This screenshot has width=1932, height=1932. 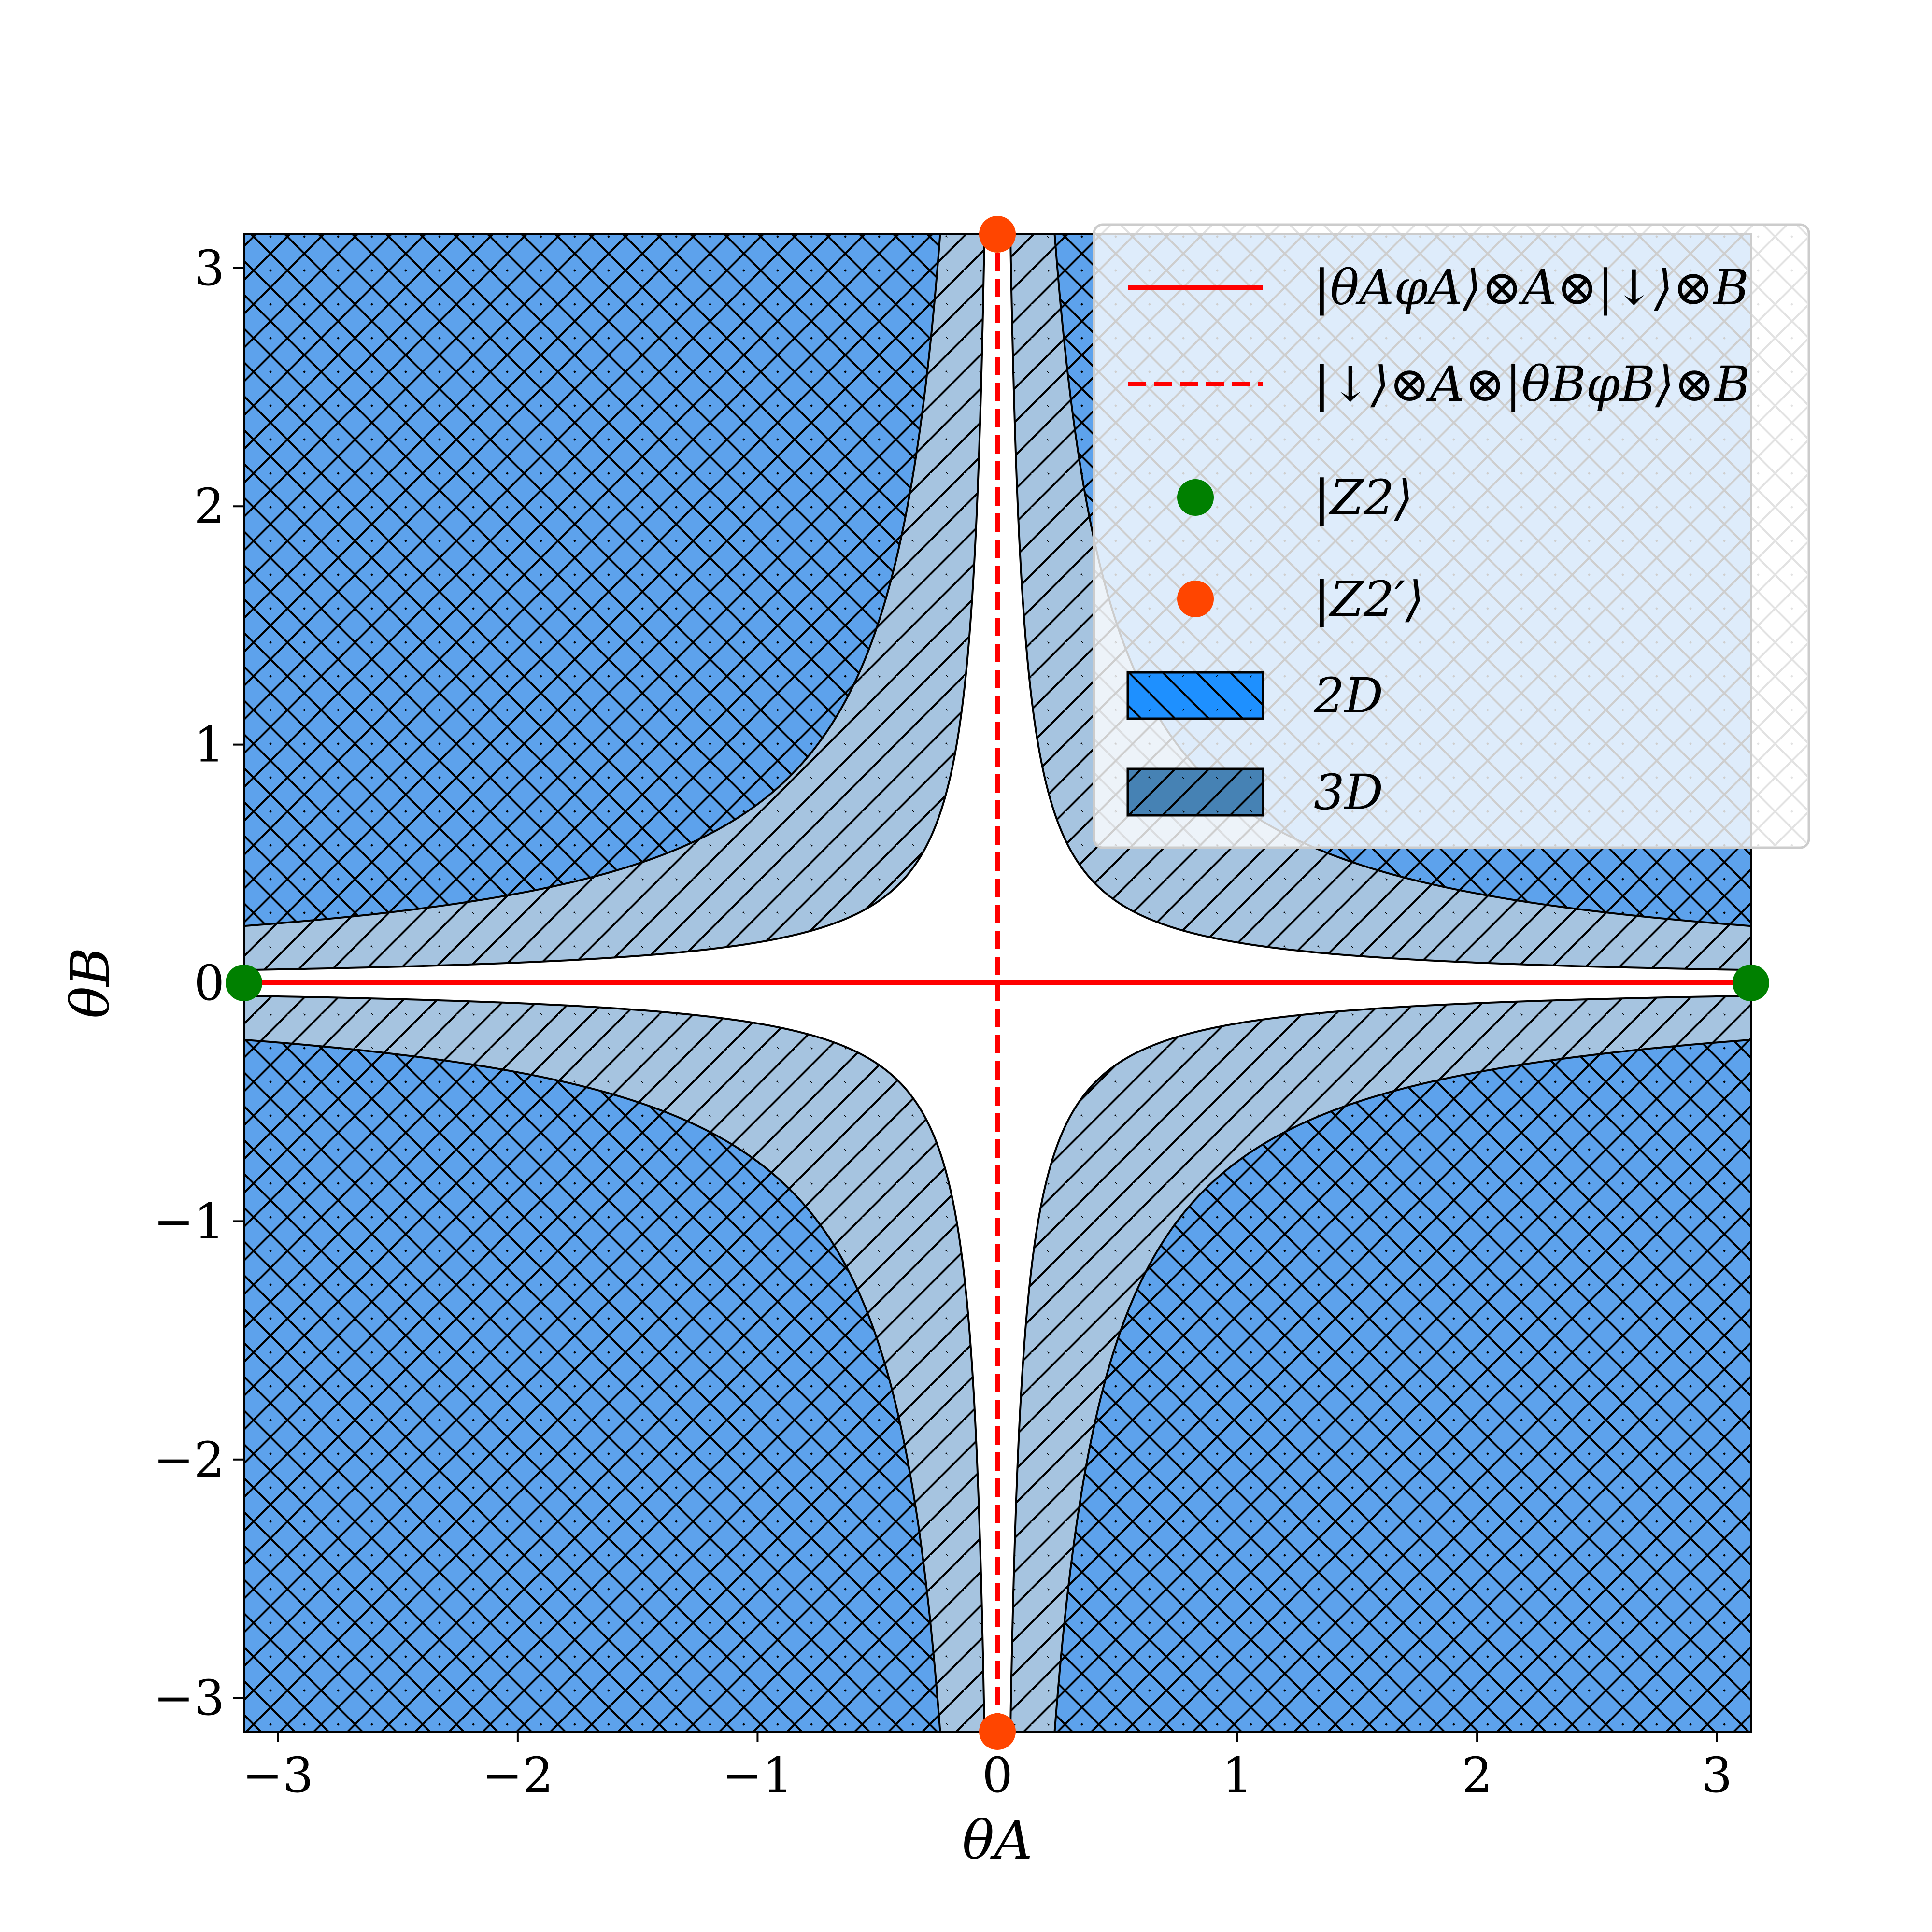 I want to click on x-tick-label: −2, so click(x=517, y=1775).